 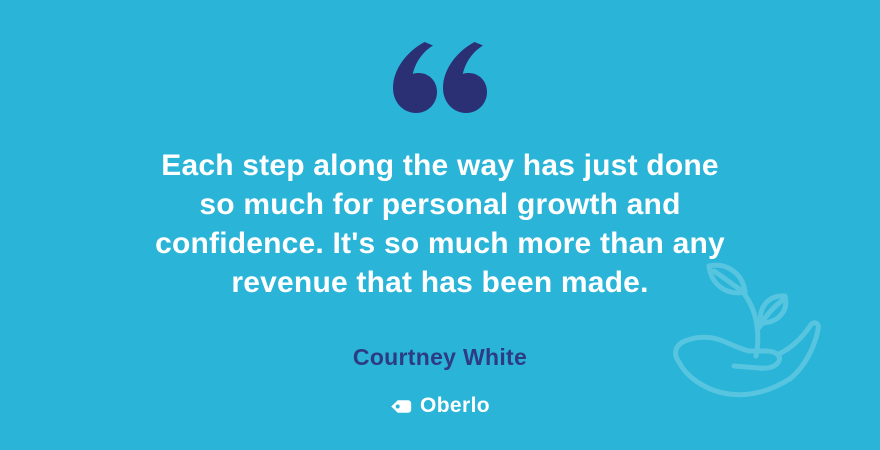 What do you see at coordinates (440, 165) in the screenshot?
I see `quote-line-1: Each step along the way has just done` at bounding box center [440, 165].